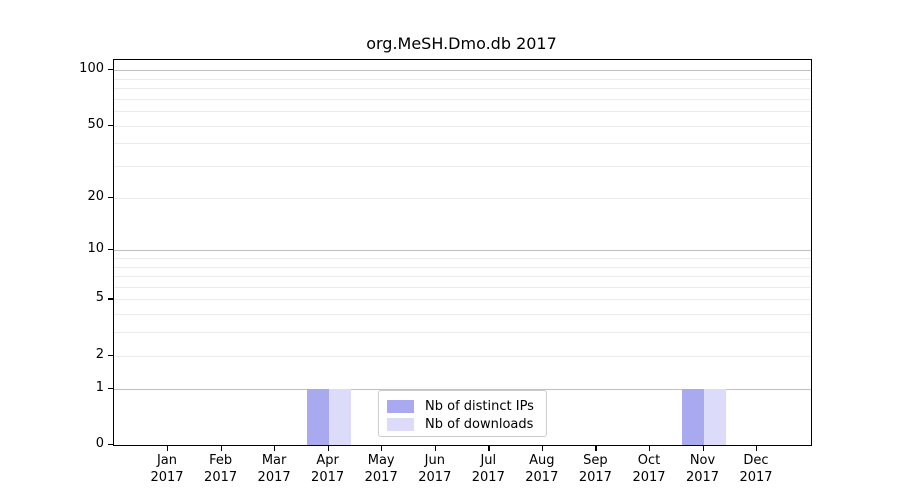  Describe the element at coordinates (703, 448) in the screenshot. I see `x-tick-mark-nov` at that location.